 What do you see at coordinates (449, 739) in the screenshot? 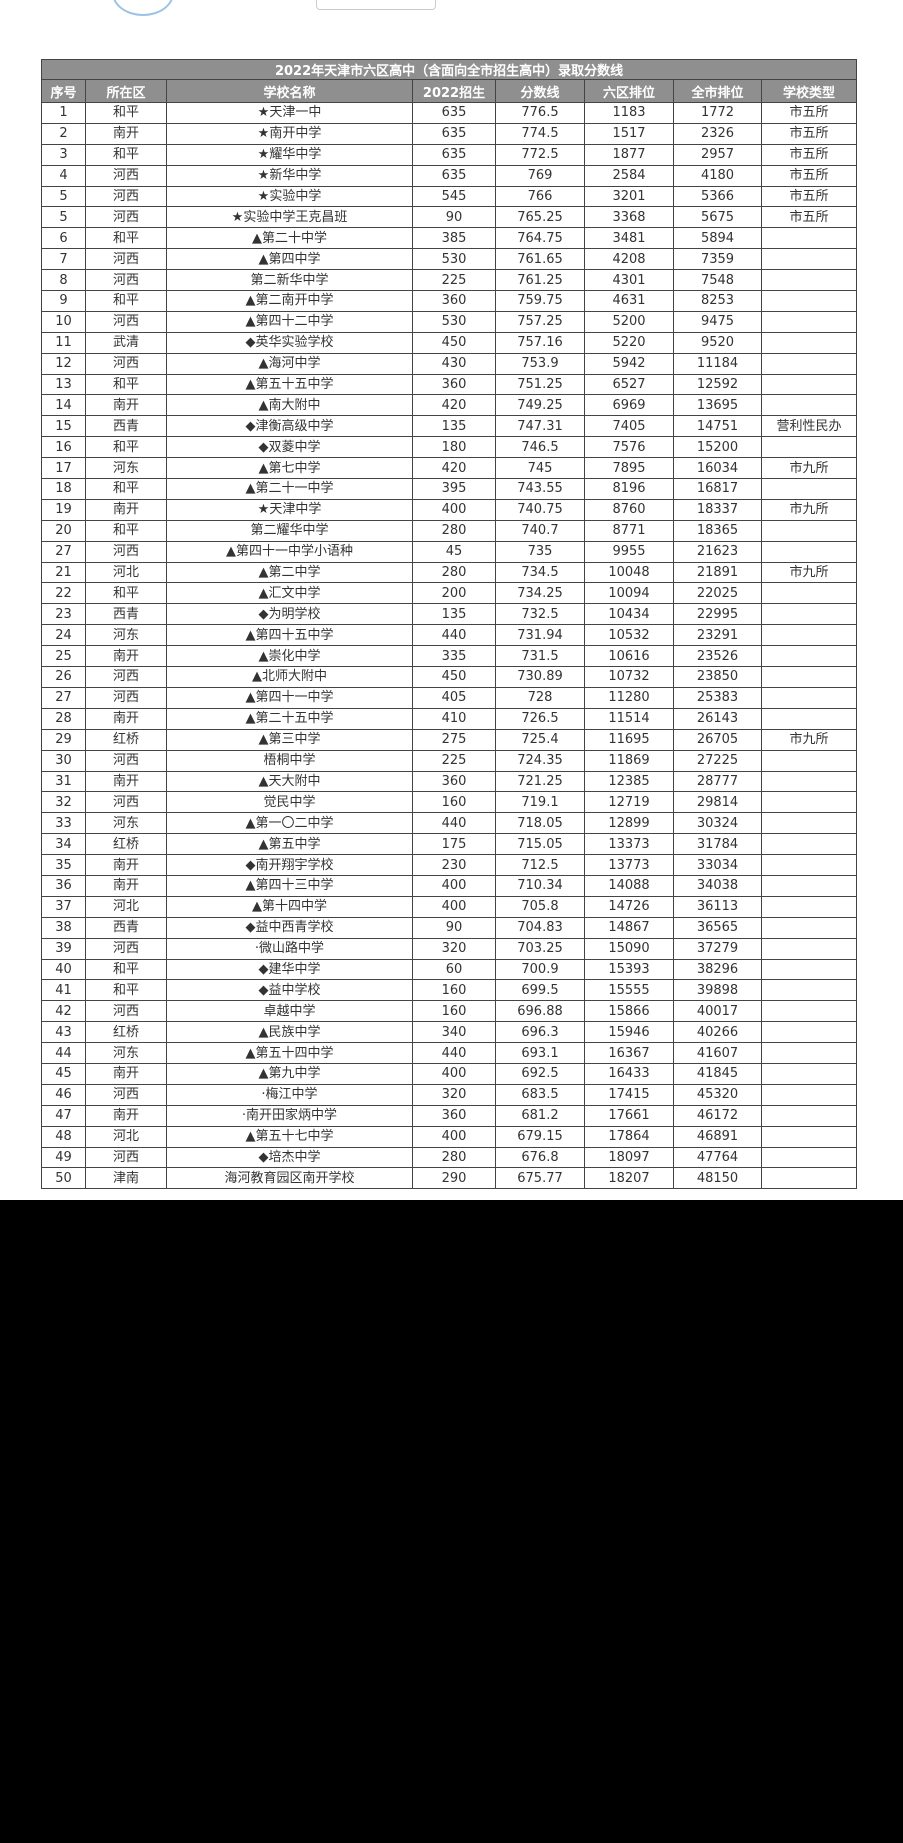
I see `table-row: 29 红桥 ▲第三中学 275 725.4 11695 26705 市九所` at bounding box center [449, 739].